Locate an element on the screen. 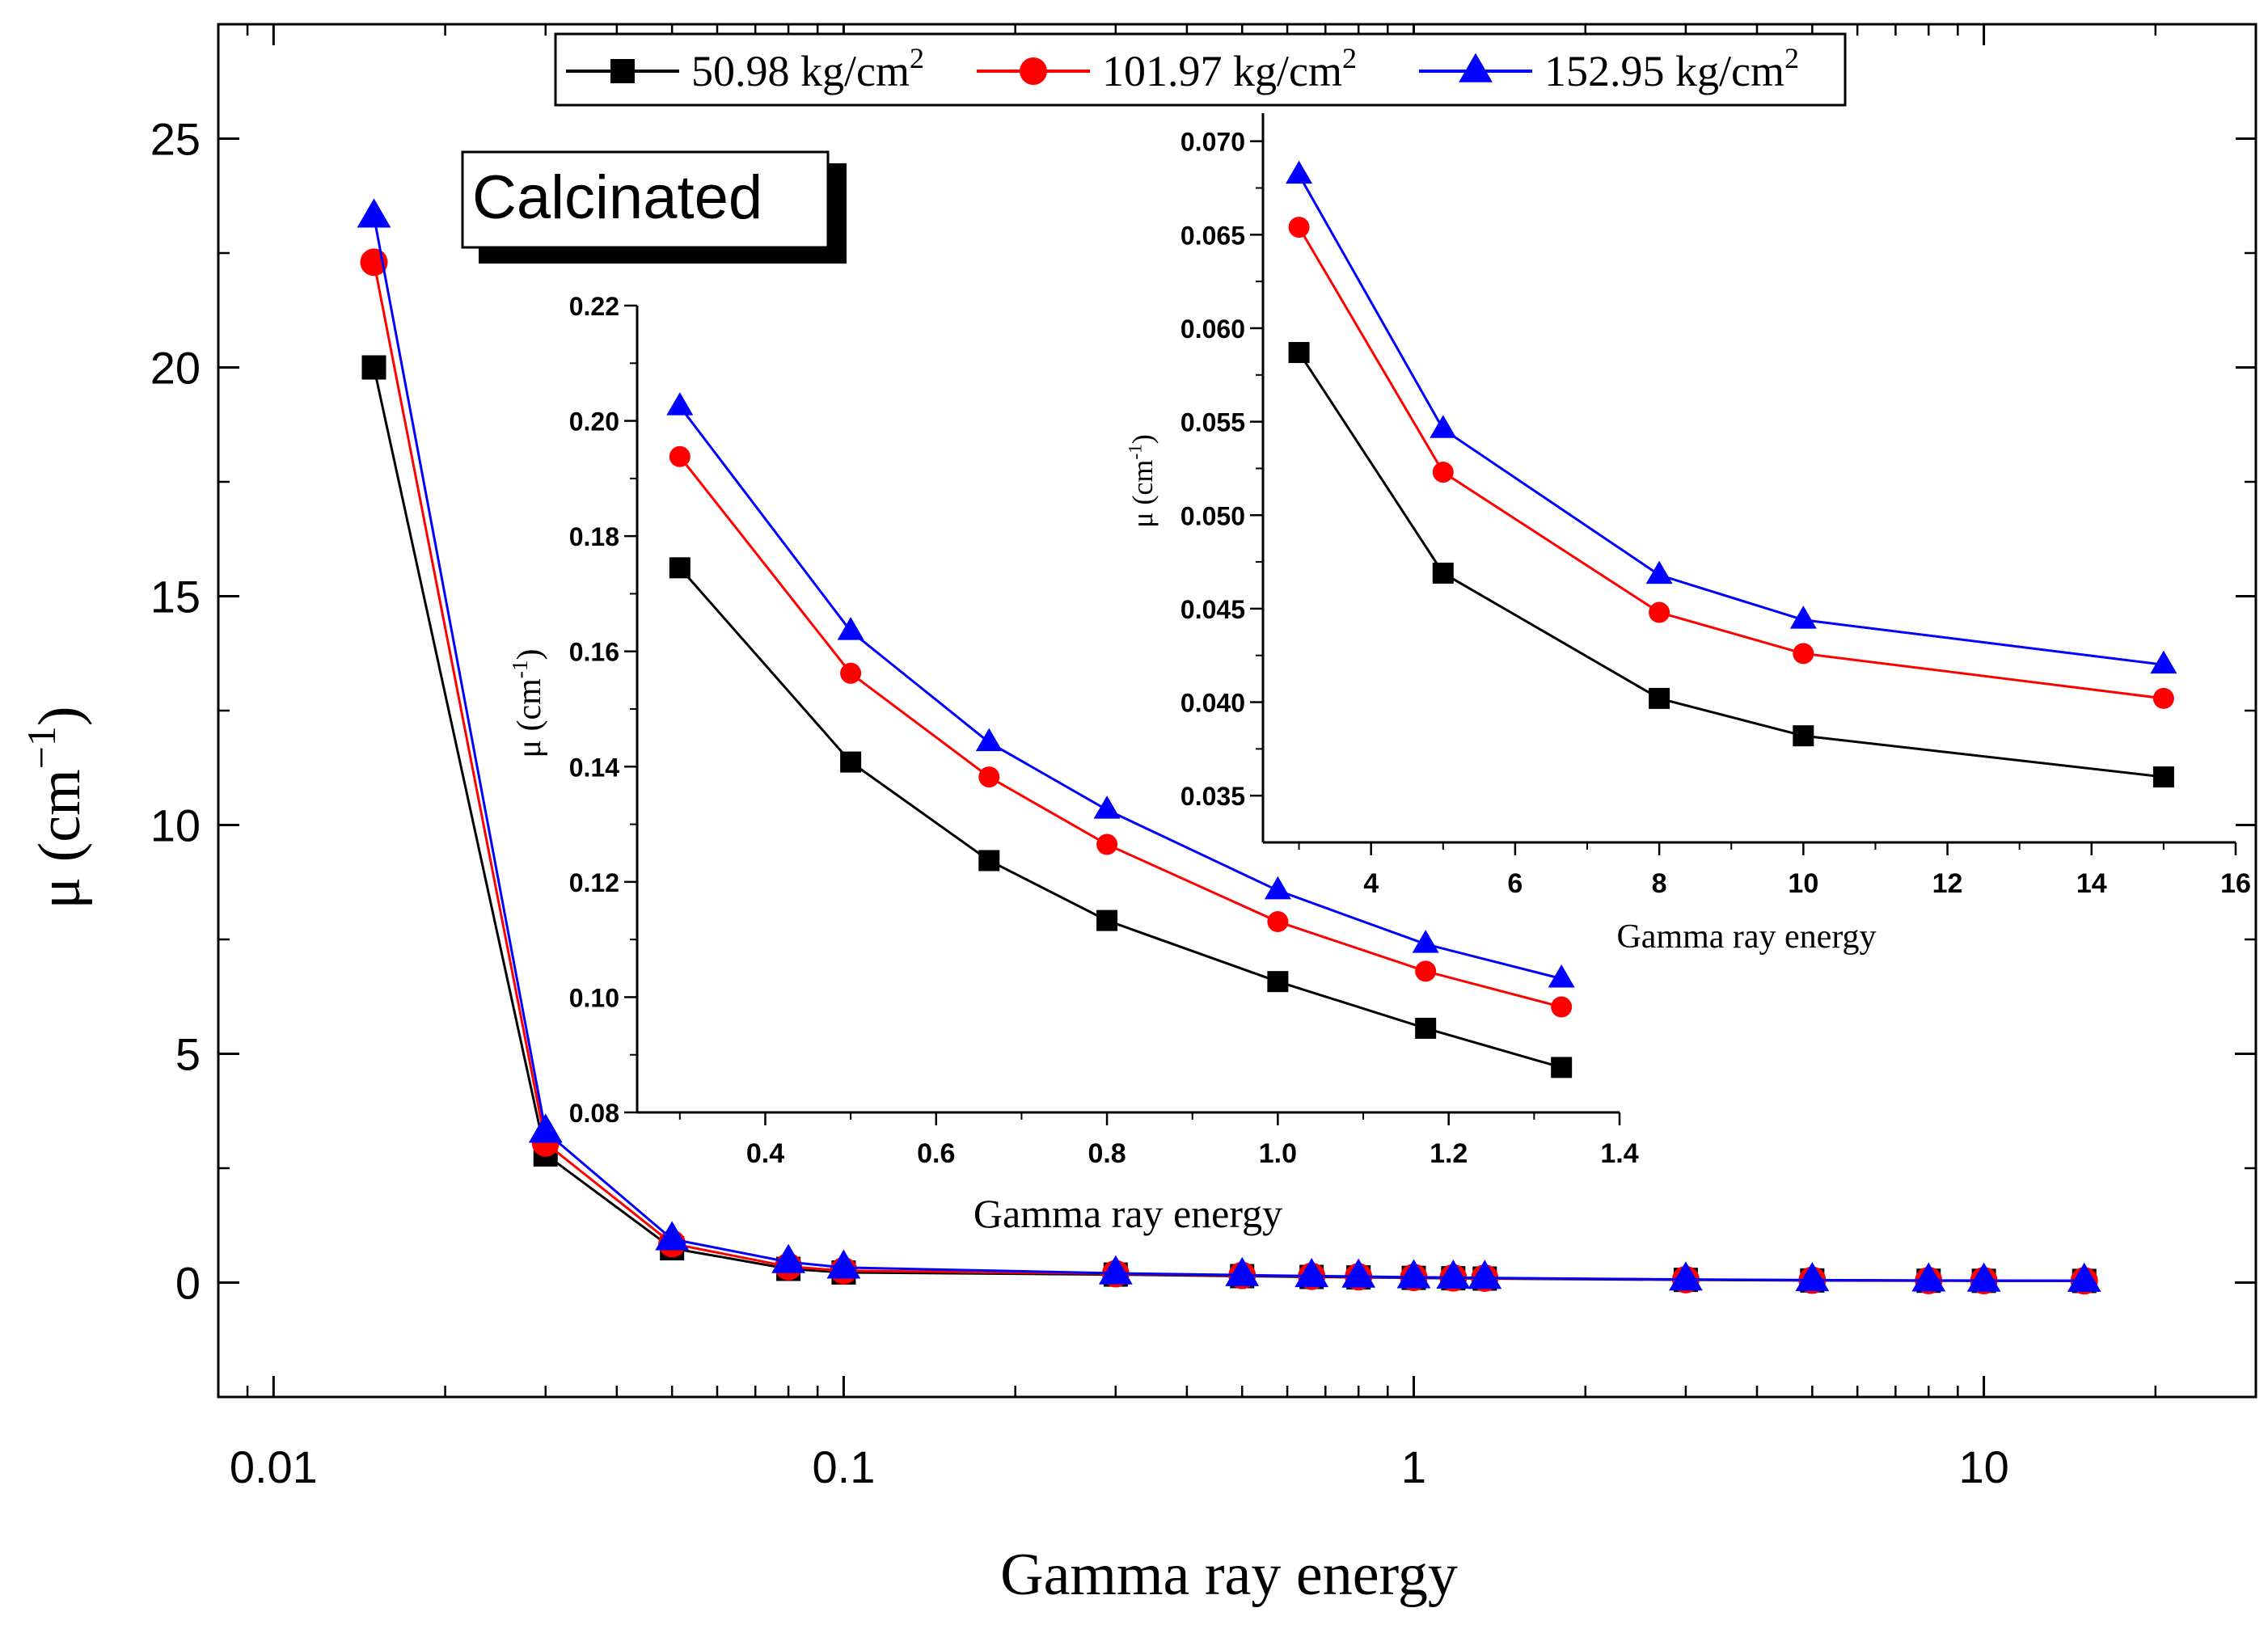 The width and height of the screenshot is (2268, 1629). inset2-x-tick-label: 4 is located at coordinates (1371, 883).